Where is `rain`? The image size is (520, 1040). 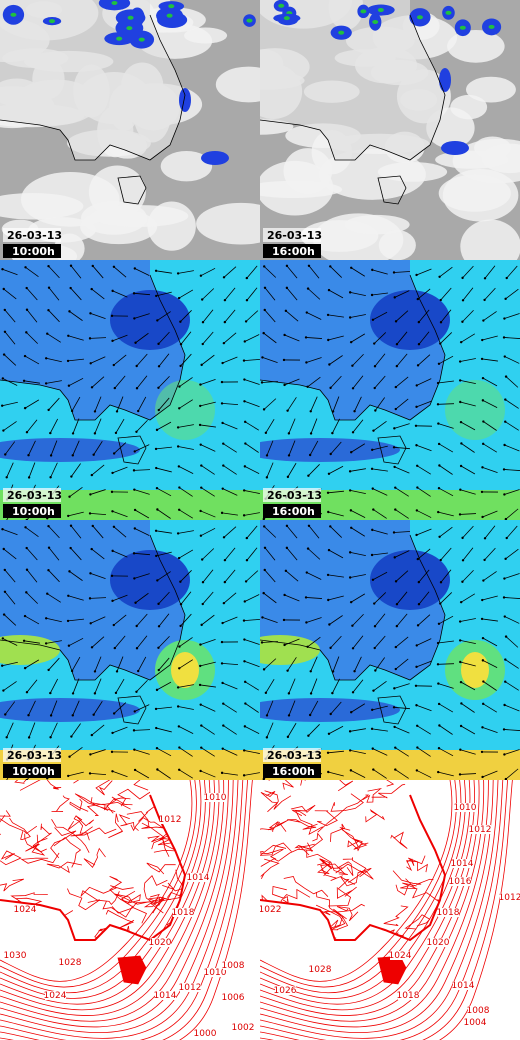
rain is located at coordinates (52, 21).